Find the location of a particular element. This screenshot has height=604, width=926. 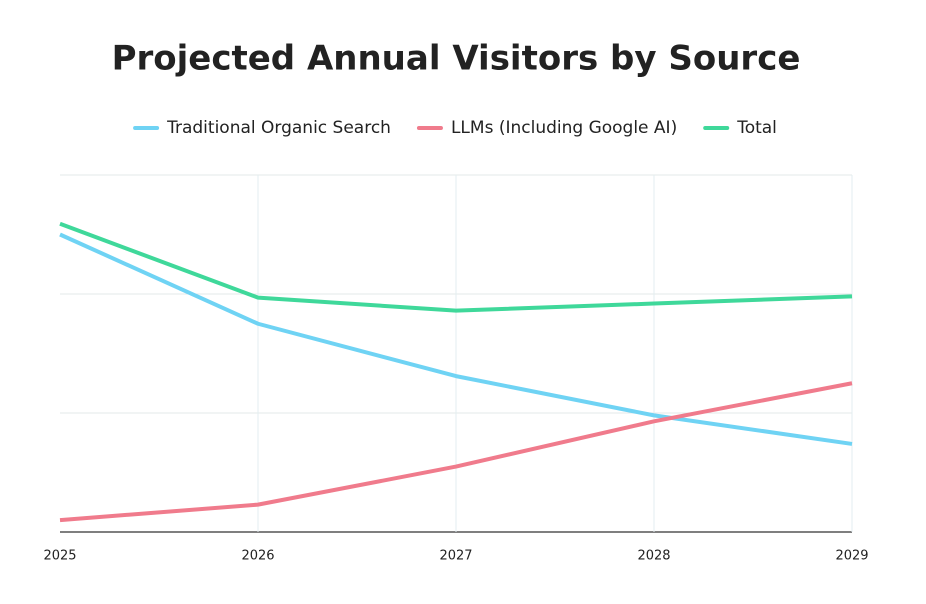

x-tick-label: 2025 is located at coordinates (59, 556).